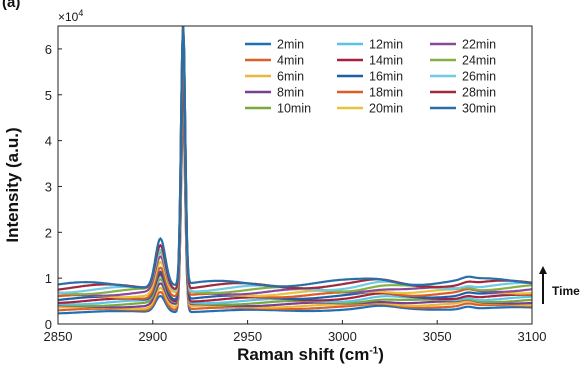 This screenshot has width=581, height=375. Describe the element at coordinates (310, 354) in the screenshot. I see `x-axis-label: Raman shift (cm-1)` at that location.